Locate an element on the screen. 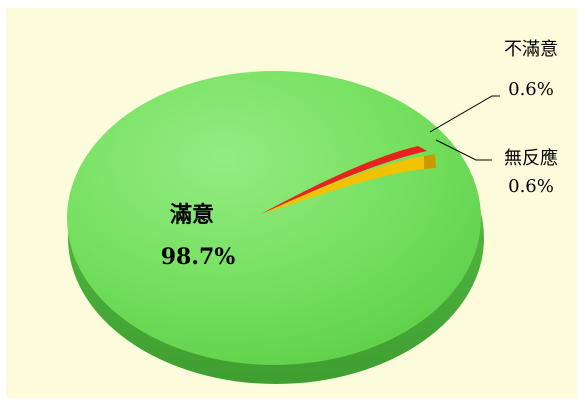 The width and height of the screenshot is (585, 405). slice-label-satisfied: 滿意 is located at coordinates (192, 215).